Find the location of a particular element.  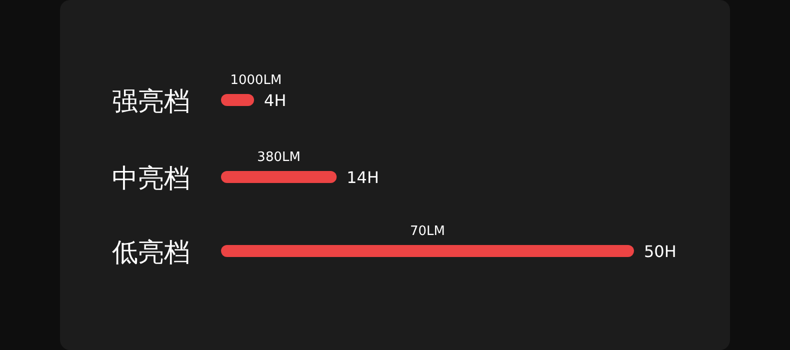

y-tick-label: 强亮档 is located at coordinates (151, 102).